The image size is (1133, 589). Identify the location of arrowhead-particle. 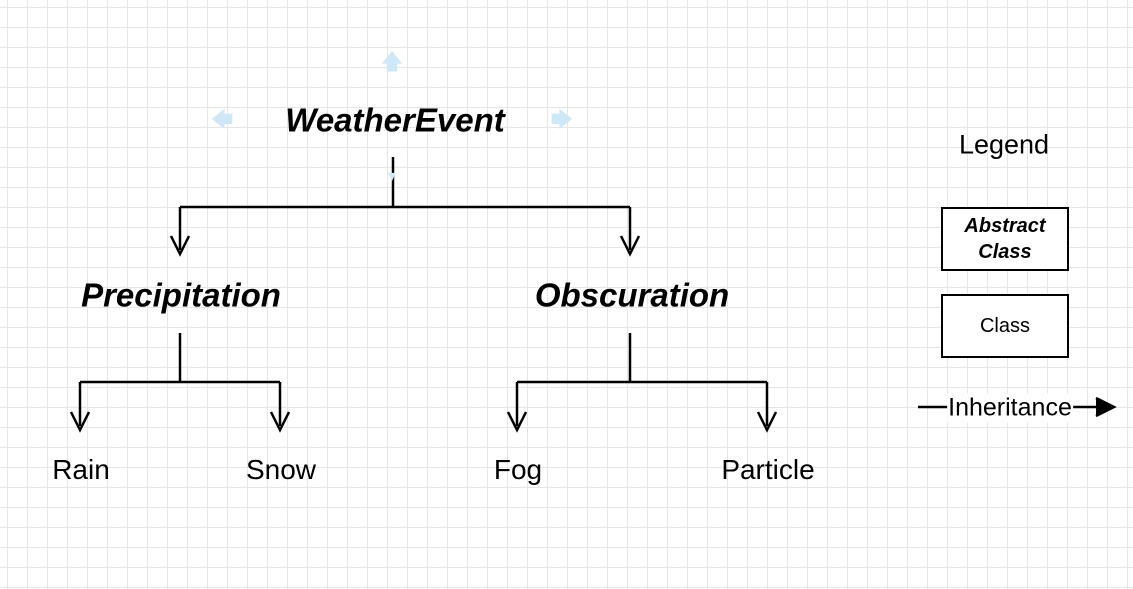
(767, 422).